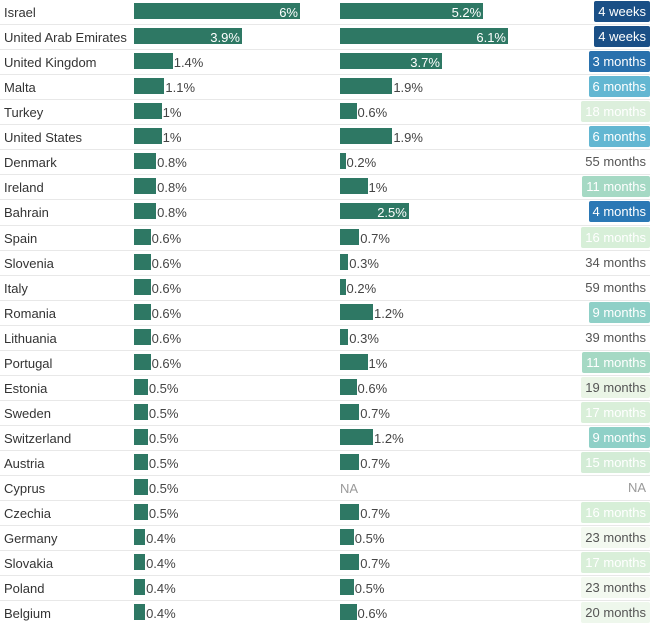 Image resolution: width=650 pixels, height=626 pixels. I want to click on table-row: Slovenia 0.6% 0.3% 34 months, so click(325, 263).